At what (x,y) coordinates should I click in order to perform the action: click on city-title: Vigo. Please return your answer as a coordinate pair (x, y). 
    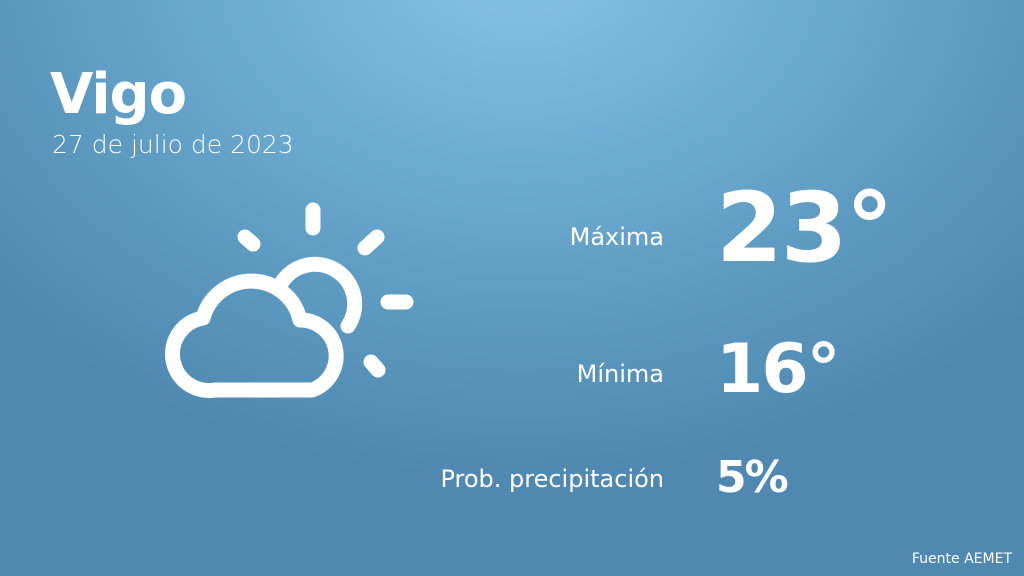
    Looking at the image, I should click on (118, 94).